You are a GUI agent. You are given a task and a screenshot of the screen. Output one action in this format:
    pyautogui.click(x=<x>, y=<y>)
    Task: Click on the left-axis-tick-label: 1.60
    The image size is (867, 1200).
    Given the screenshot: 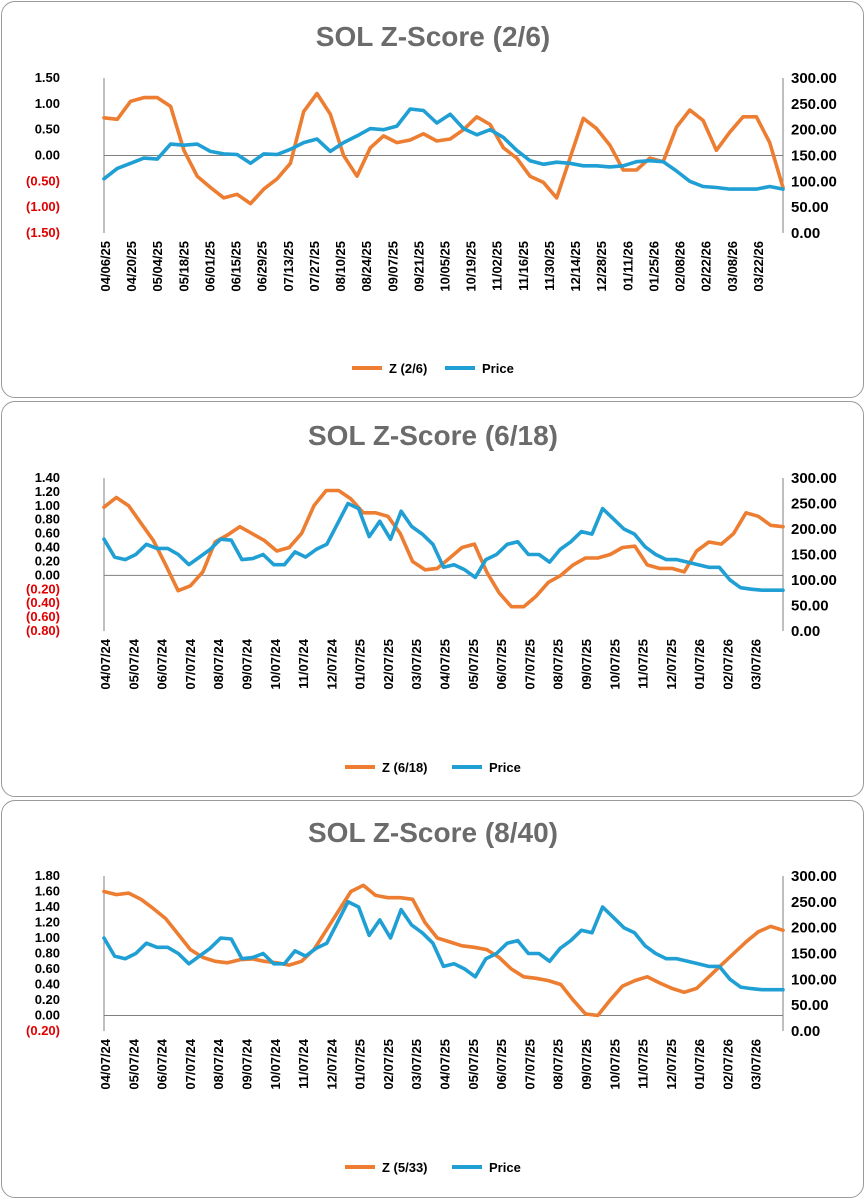 What is the action you would take?
    pyautogui.click(x=47, y=891)
    